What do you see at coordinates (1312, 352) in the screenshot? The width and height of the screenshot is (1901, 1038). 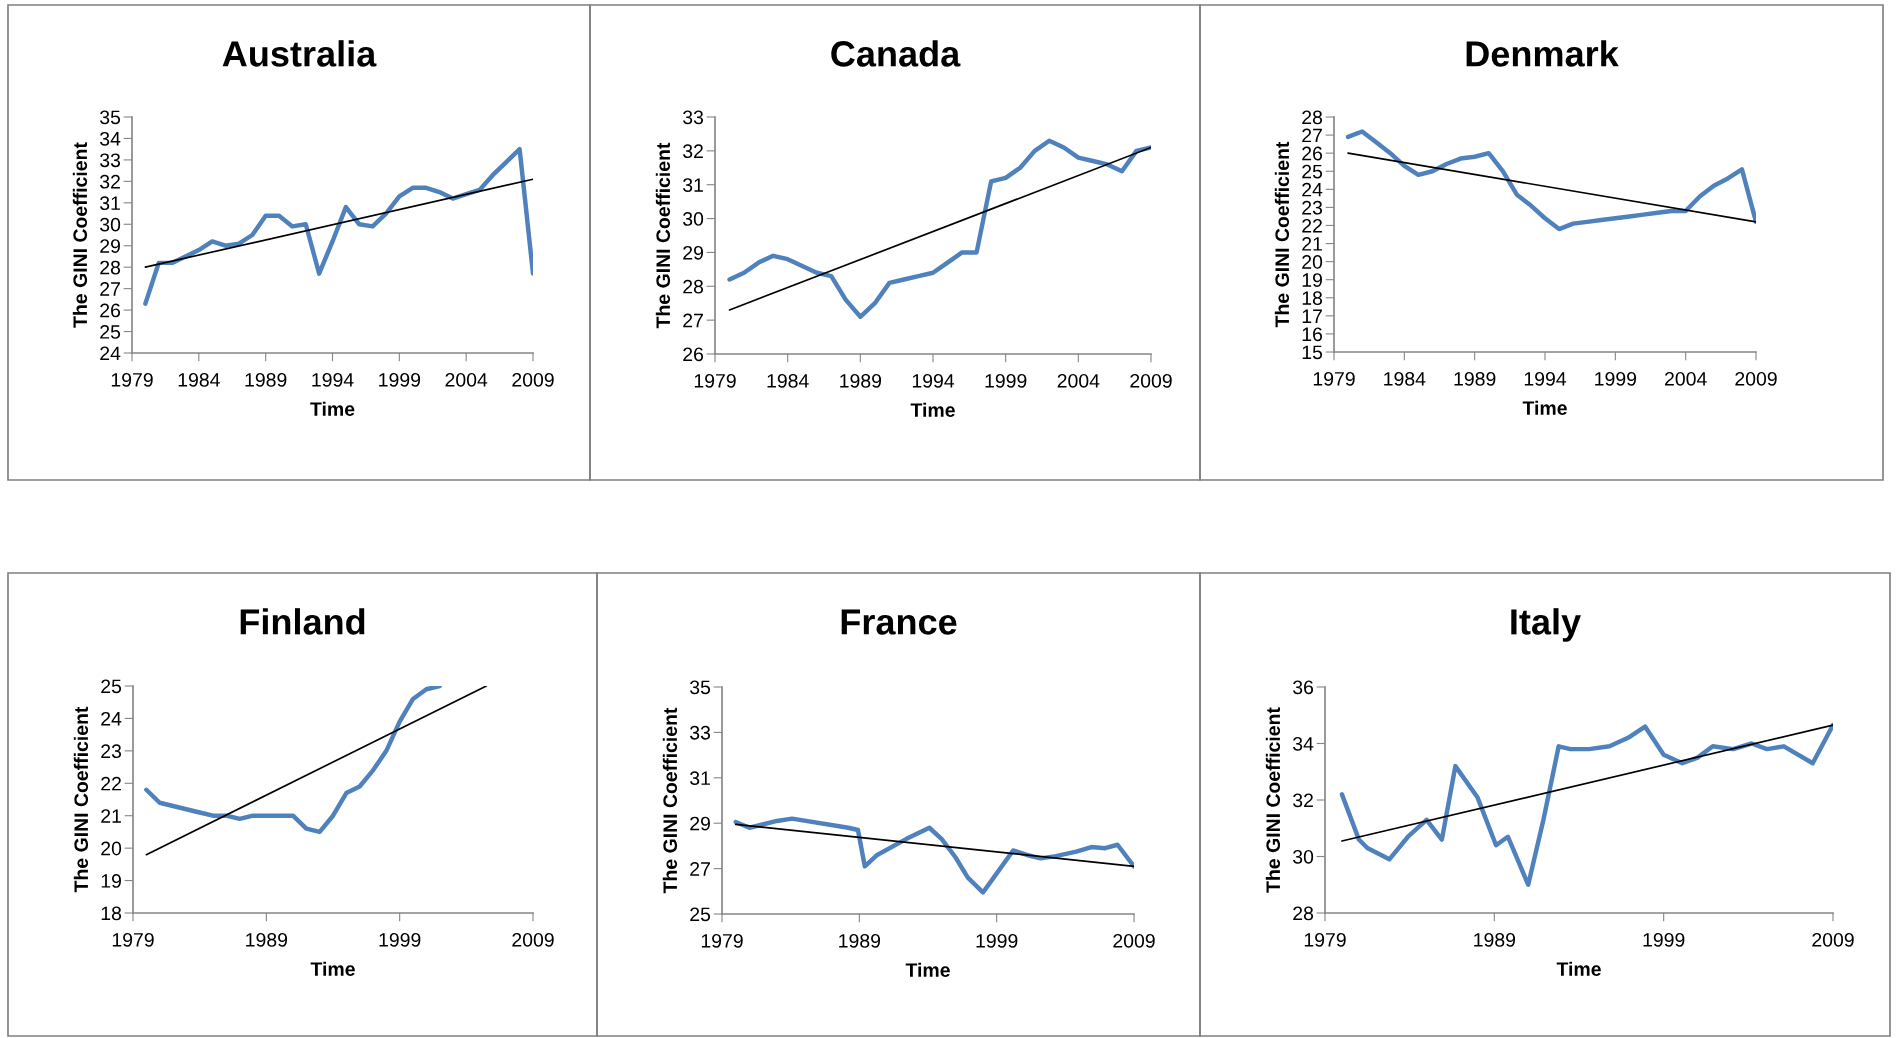 I see `y-tick-label: 15` at bounding box center [1312, 352].